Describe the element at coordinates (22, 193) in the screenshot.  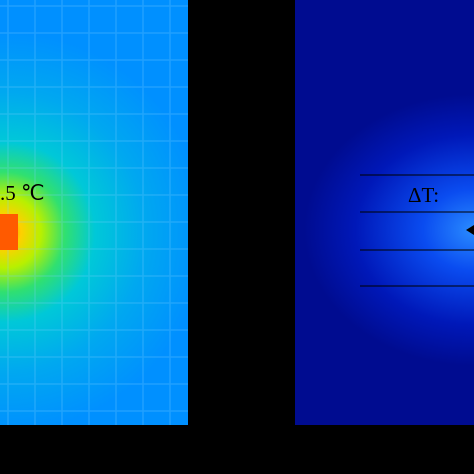
I see `left-label: .5 ℃` at that location.